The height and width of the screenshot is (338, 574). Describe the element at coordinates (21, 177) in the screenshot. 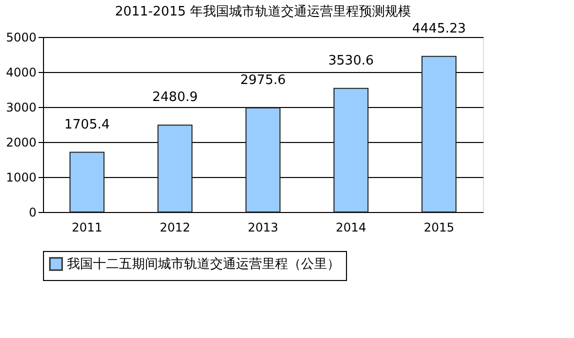

I see `y-tick-label: 1000` at that location.